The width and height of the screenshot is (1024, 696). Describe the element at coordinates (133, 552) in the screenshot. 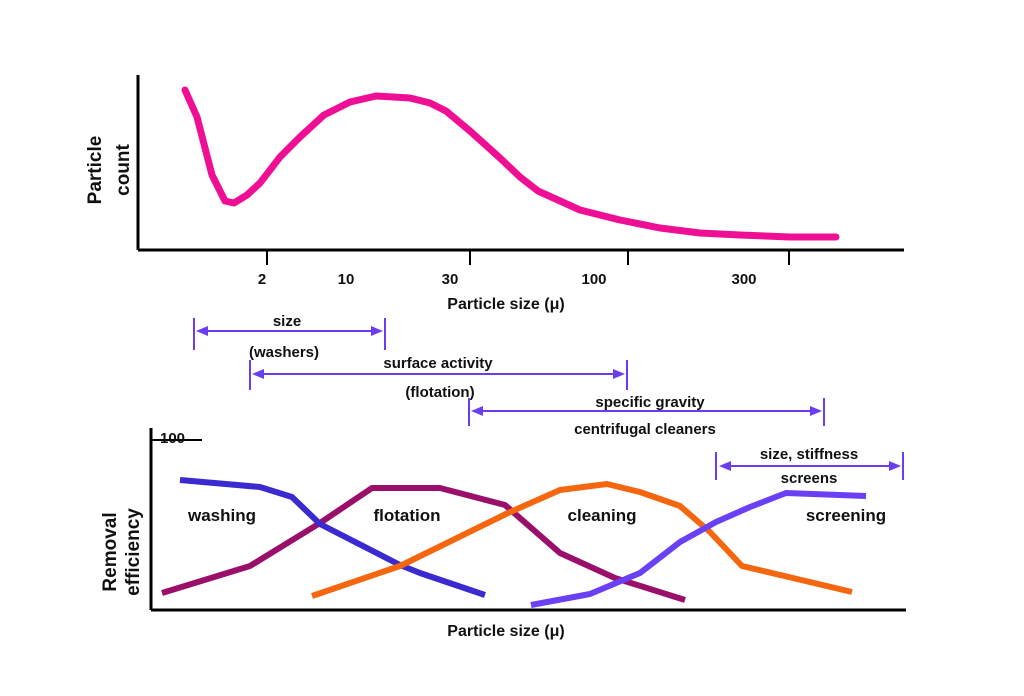

I see `bottom-y-axis-label-line2: efficiency` at that location.